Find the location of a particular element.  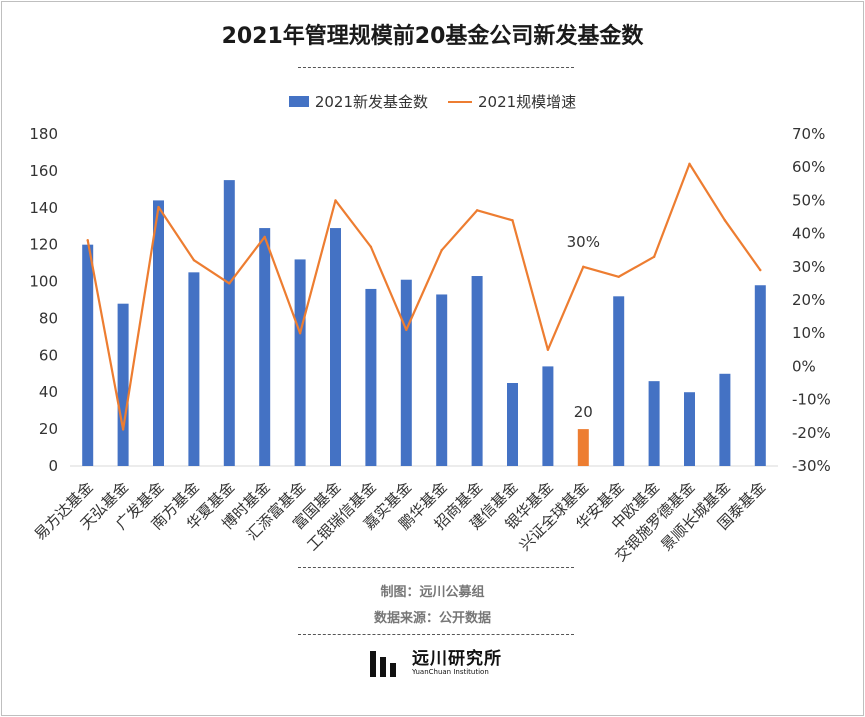

y-right-tick-label: 0% is located at coordinates (804, 366).